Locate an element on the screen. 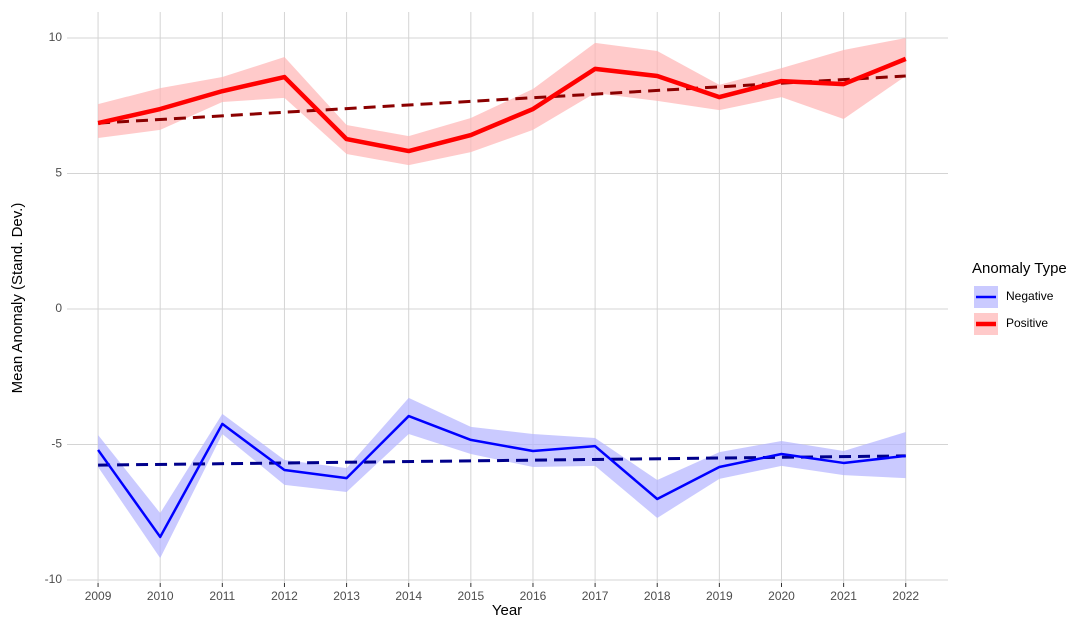 This screenshot has height=619, width=1078. legend-label: Positive is located at coordinates (1027, 323).